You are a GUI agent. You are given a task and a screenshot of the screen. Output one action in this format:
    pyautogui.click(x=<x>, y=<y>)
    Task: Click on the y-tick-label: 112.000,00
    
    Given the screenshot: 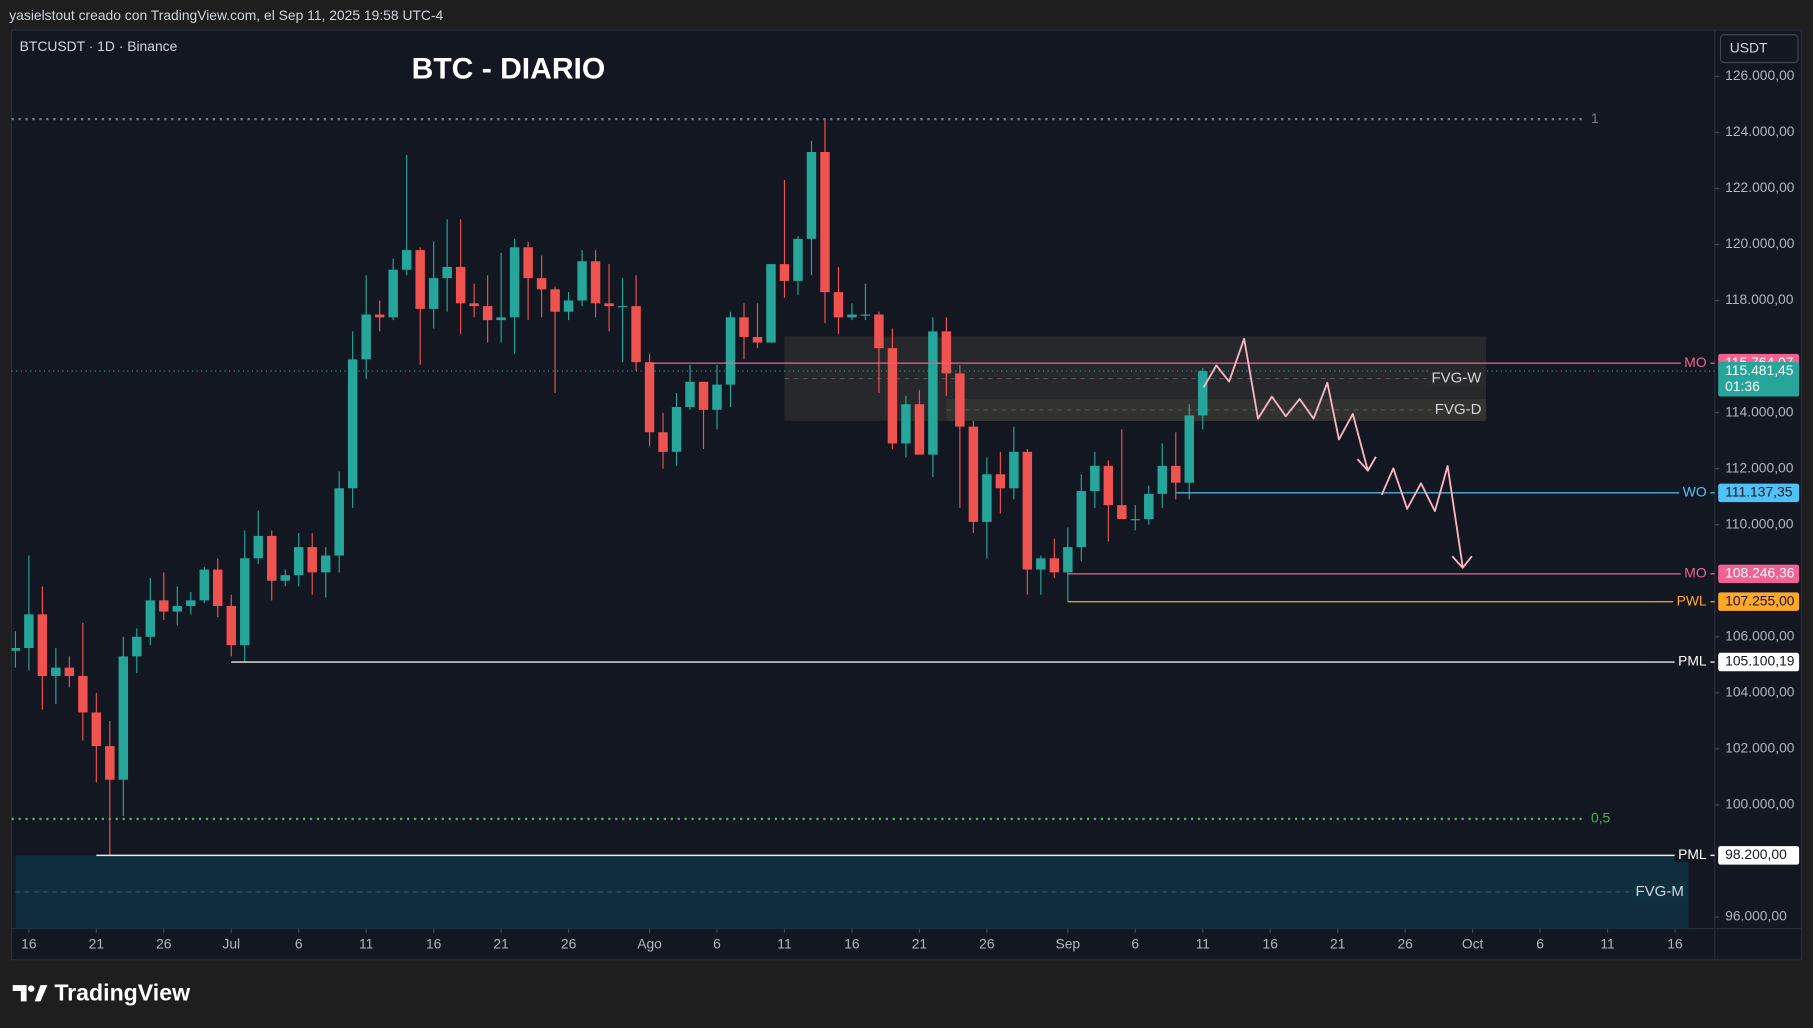 What is the action you would take?
    pyautogui.click(x=1759, y=467)
    